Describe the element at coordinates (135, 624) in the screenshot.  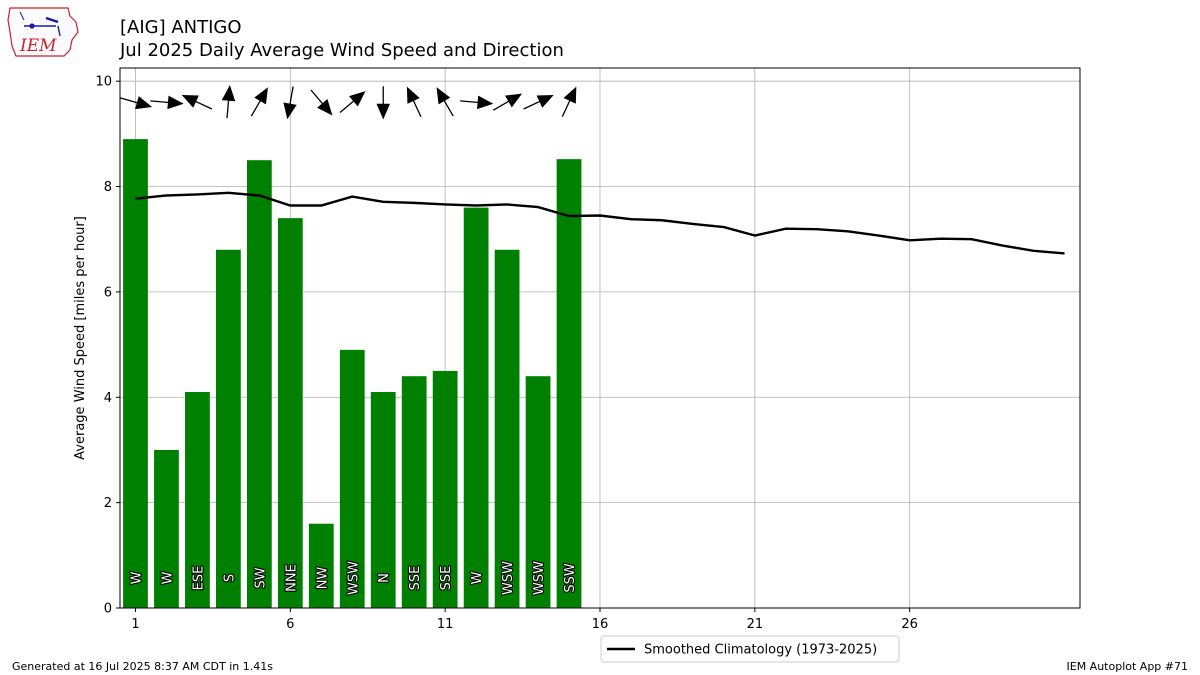
I see `x-tick-label: 1` at that location.